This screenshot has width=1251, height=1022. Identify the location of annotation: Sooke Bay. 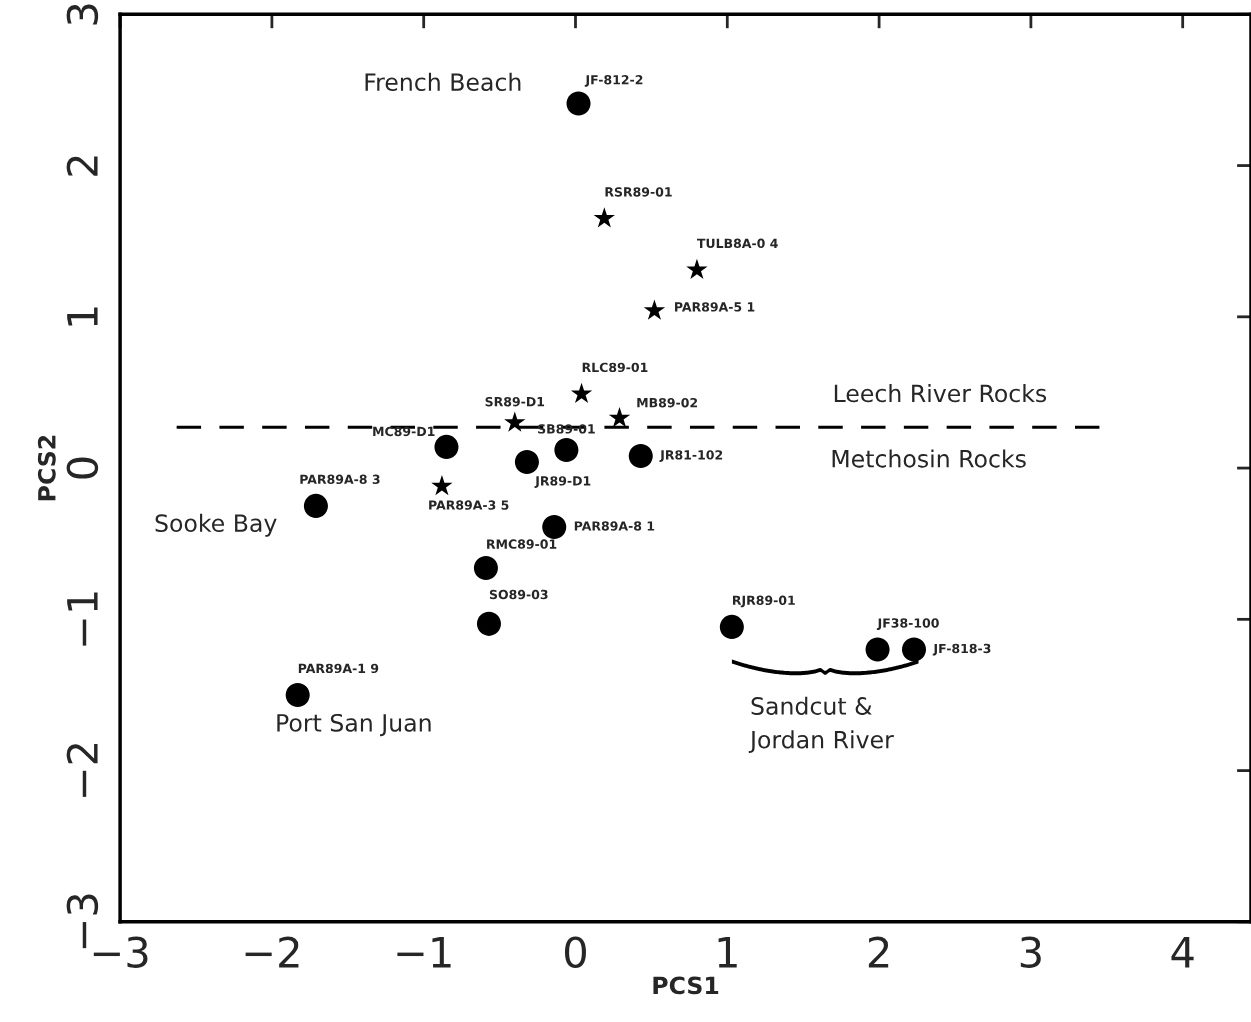
(216, 525).